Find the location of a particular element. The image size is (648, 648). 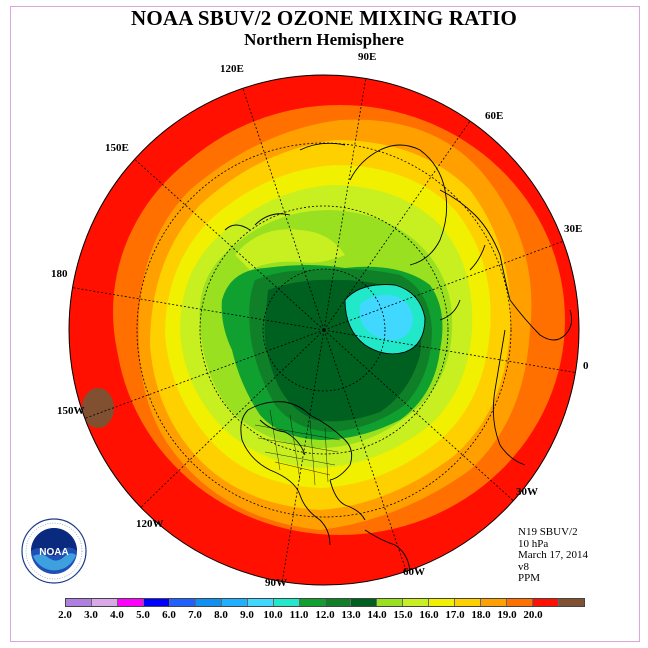

lon-label-30w: 30W is located at coordinates (527, 492).